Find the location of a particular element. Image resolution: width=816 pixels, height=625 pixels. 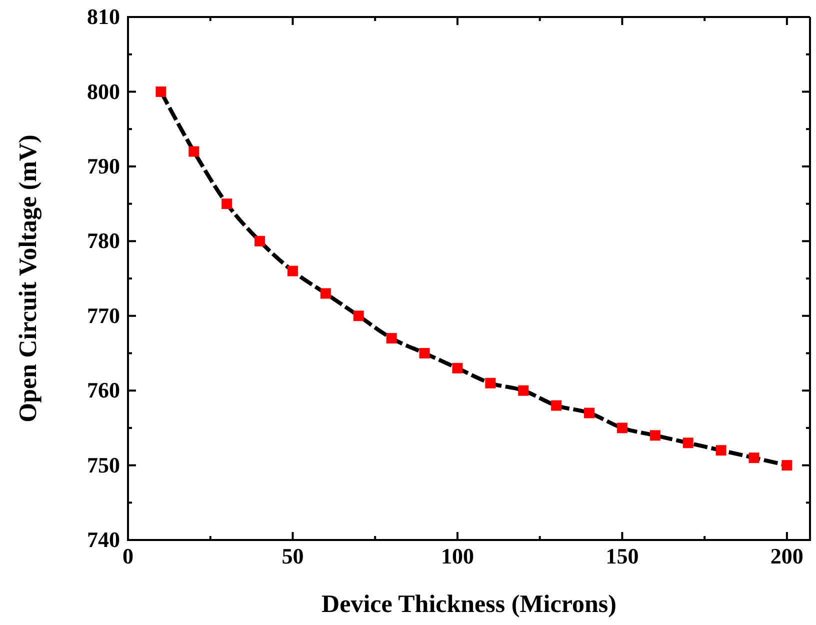

y-tick-label: 760 is located at coordinates (103, 390).